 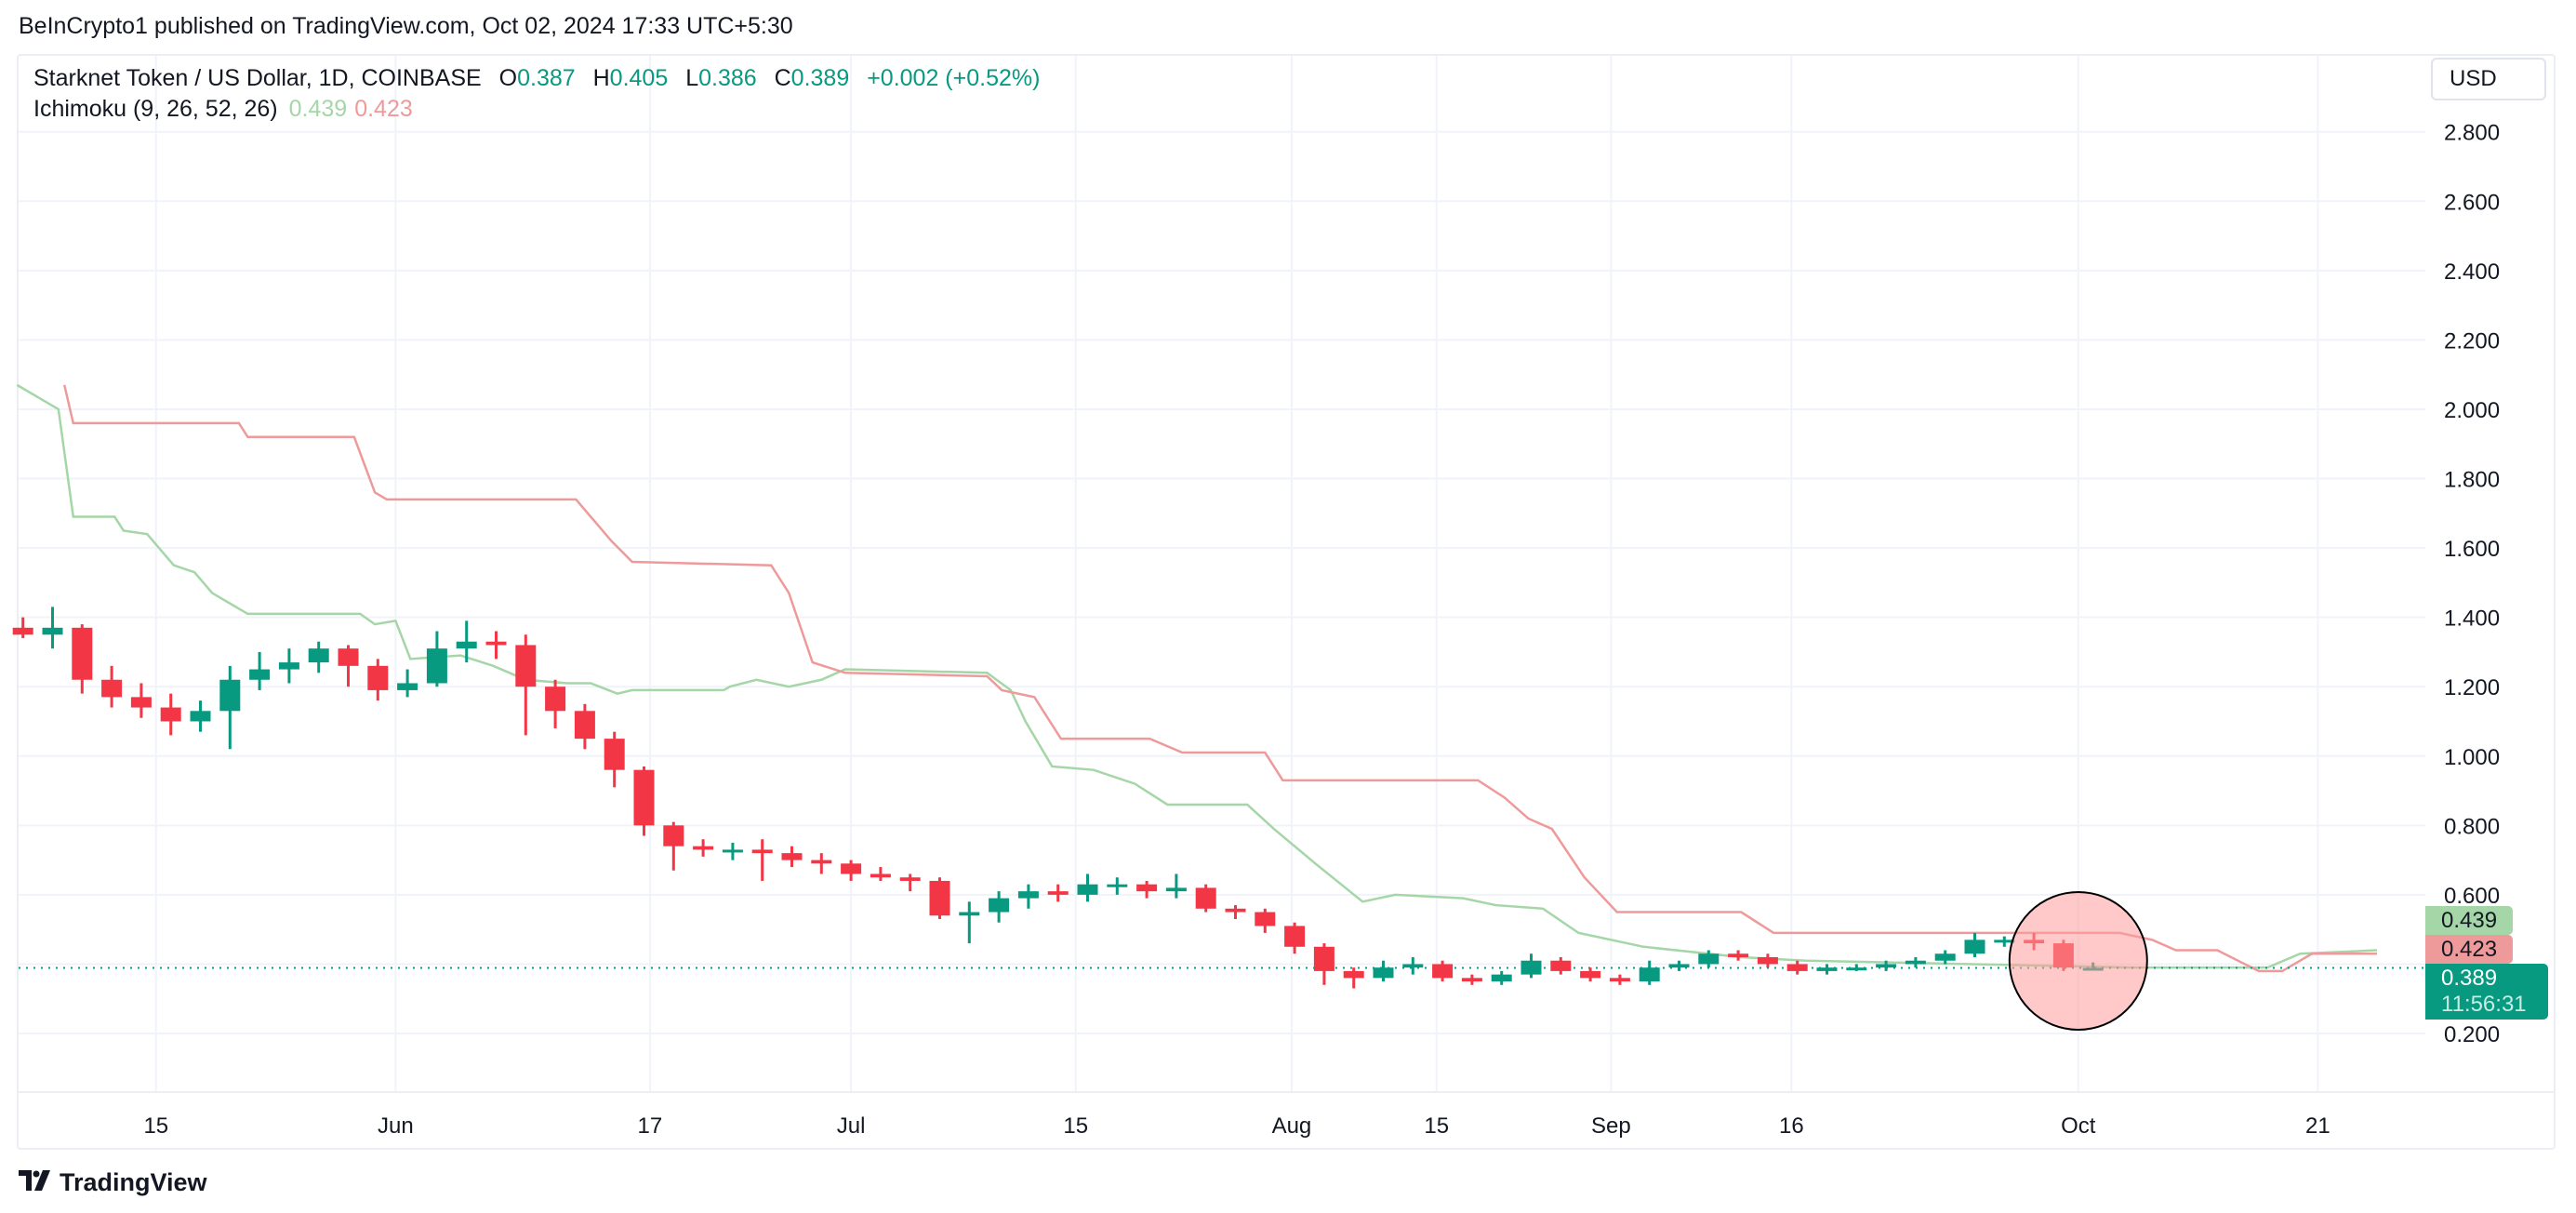 What do you see at coordinates (2472, 687) in the screenshot?
I see `price-tick-label: 1.200` at bounding box center [2472, 687].